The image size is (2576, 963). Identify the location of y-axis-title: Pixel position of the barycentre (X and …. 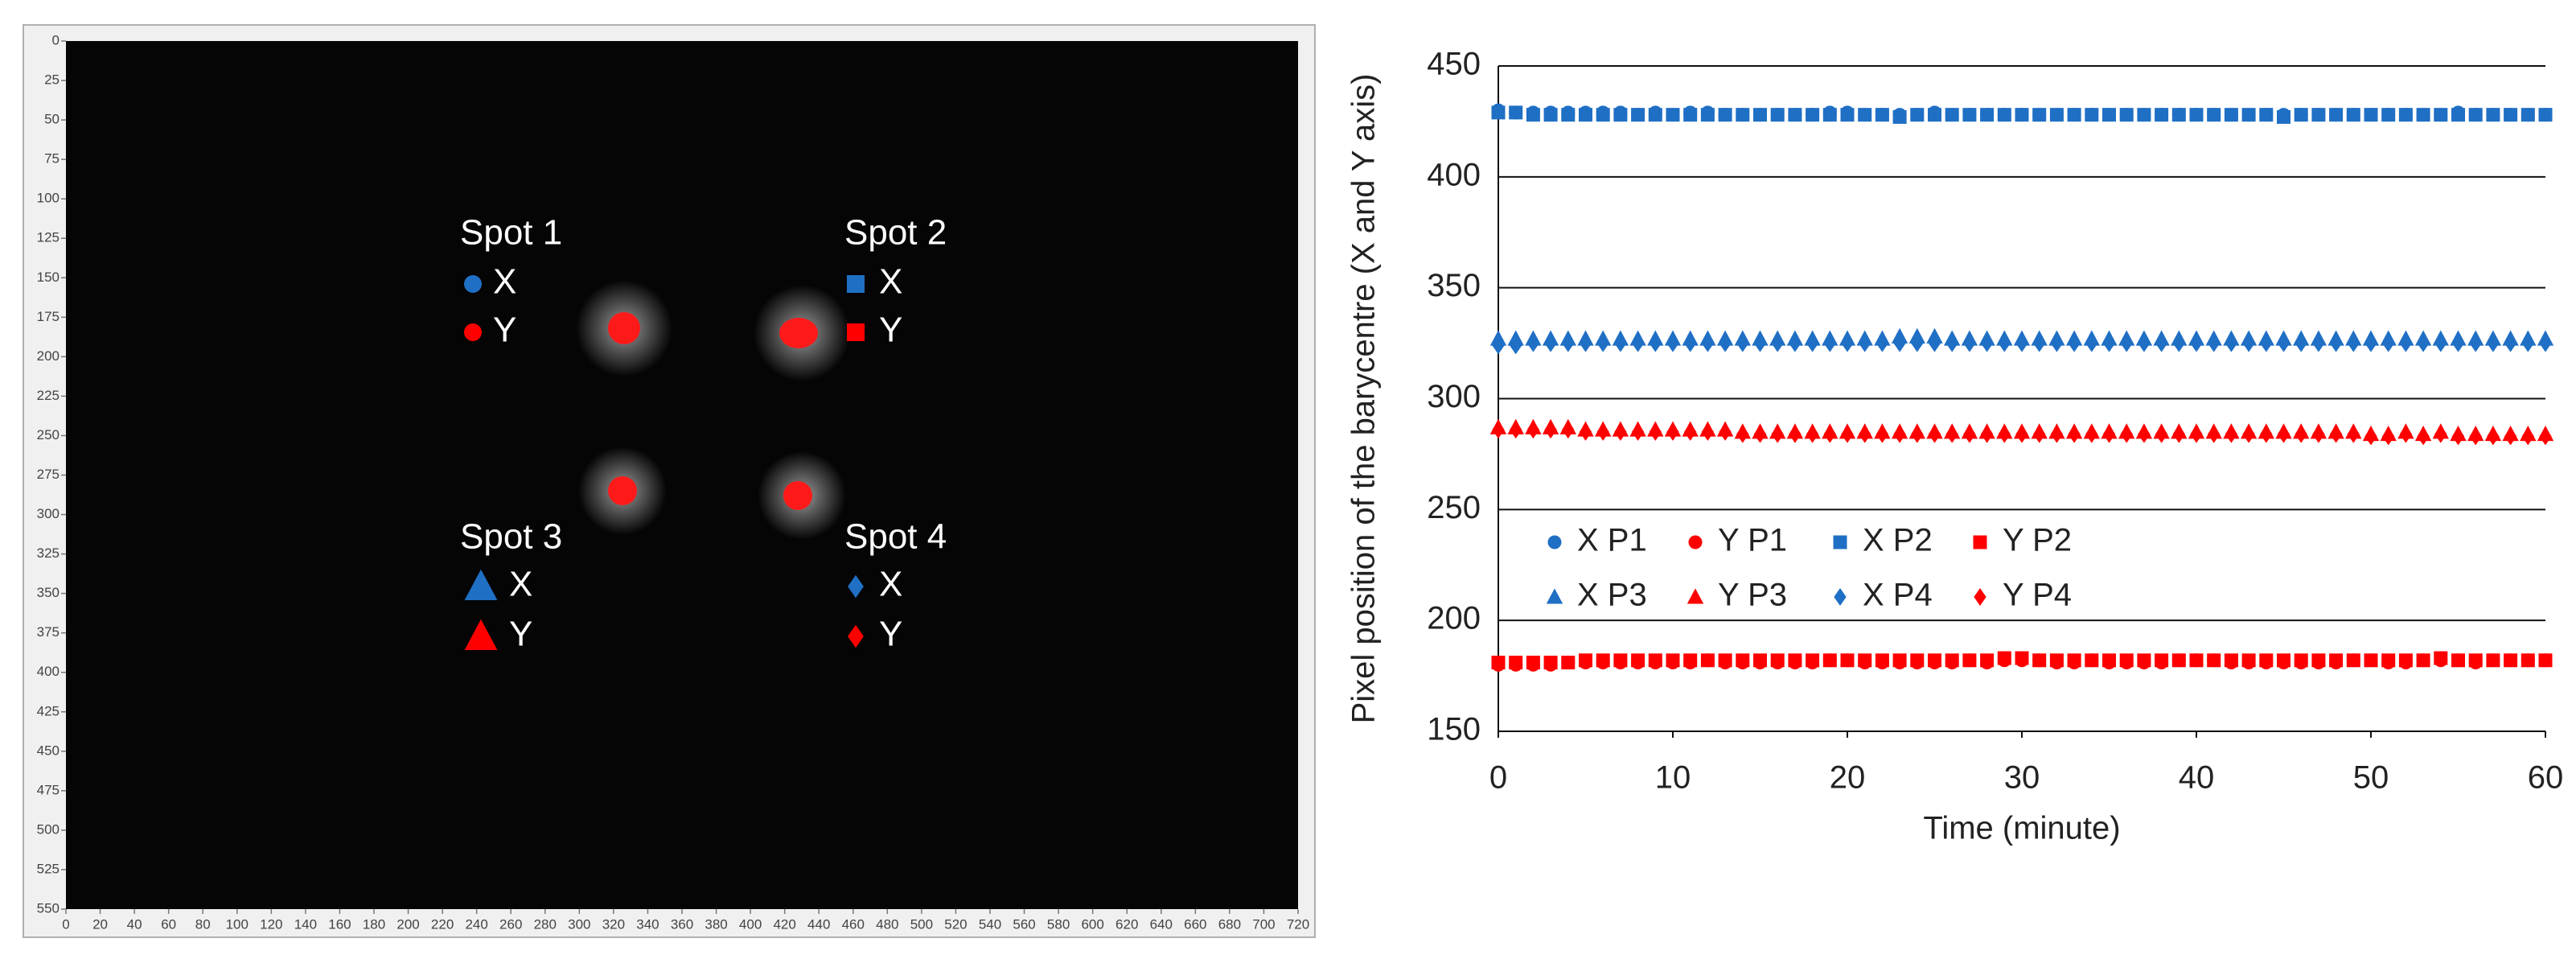
(1364, 399).